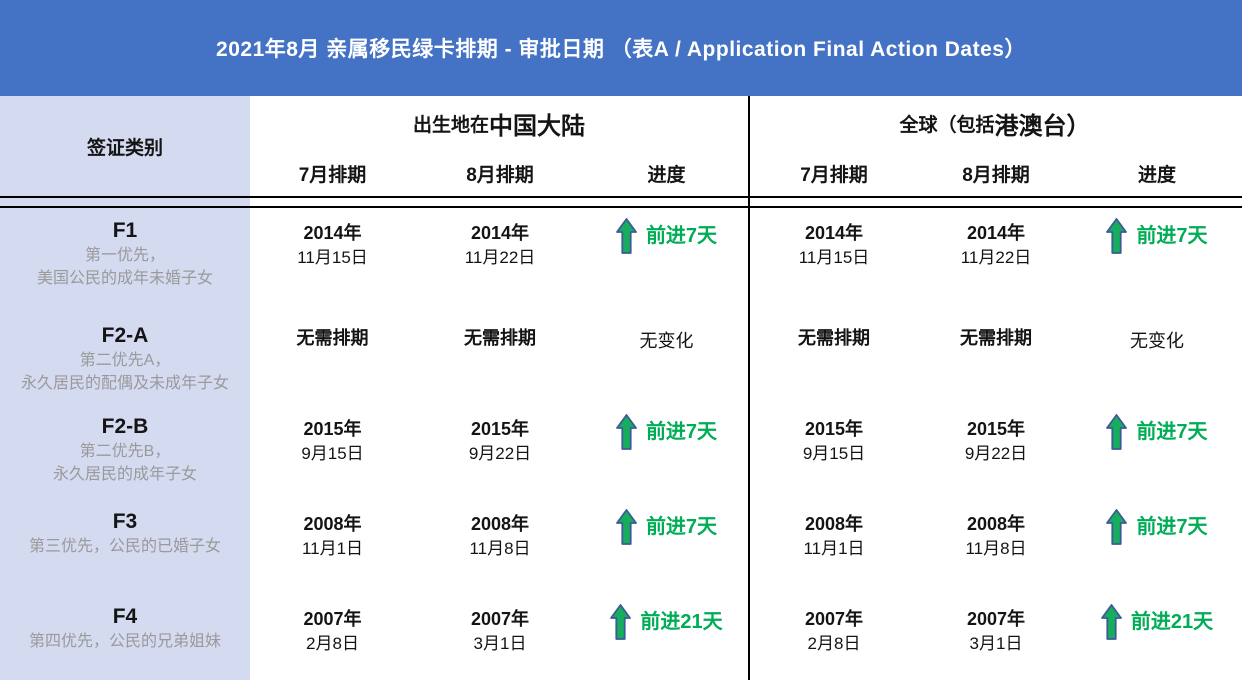  What do you see at coordinates (749, 388) in the screenshot?
I see `group-divider-line` at bounding box center [749, 388].